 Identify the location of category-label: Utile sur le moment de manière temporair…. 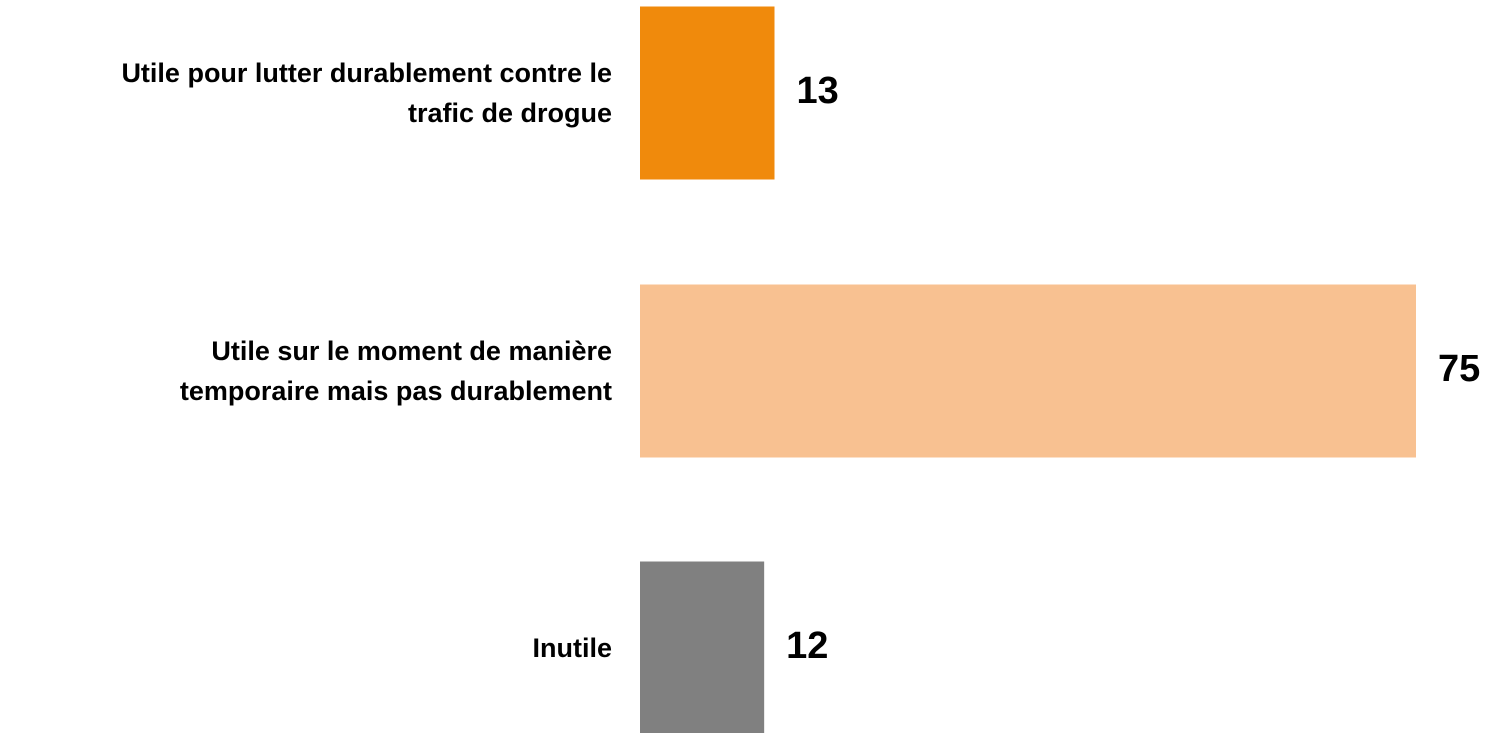
(395, 371).